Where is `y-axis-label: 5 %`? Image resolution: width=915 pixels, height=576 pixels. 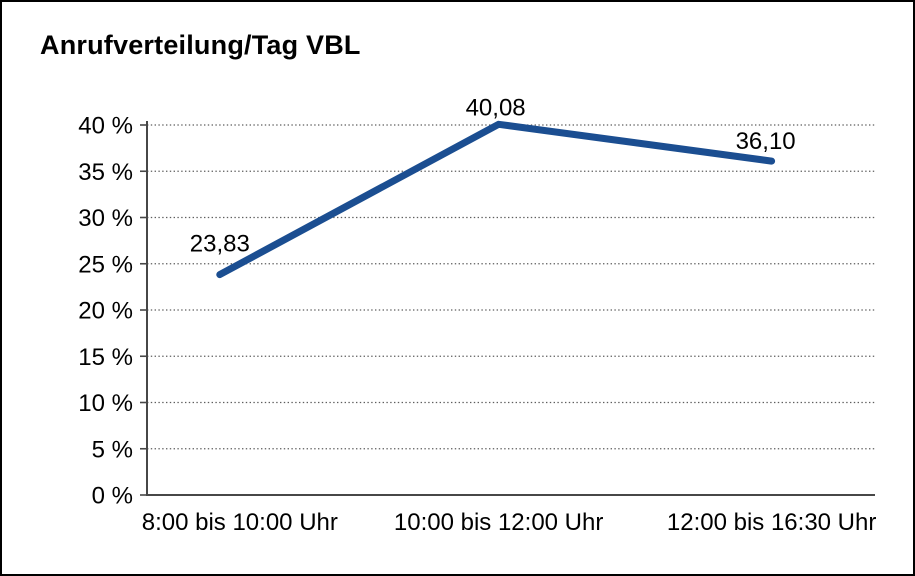
y-axis-label: 5 % is located at coordinates (112, 449).